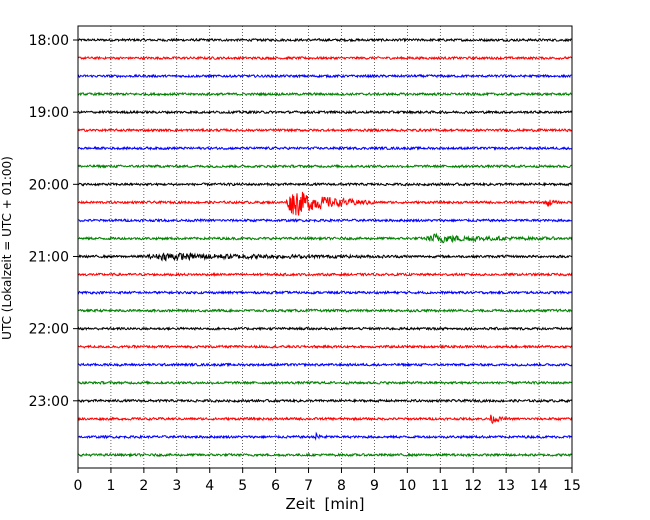  What do you see at coordinates (242, 486) in the screenshot?
I see `x-tick-label: 5` at bounding box center [242, 486].